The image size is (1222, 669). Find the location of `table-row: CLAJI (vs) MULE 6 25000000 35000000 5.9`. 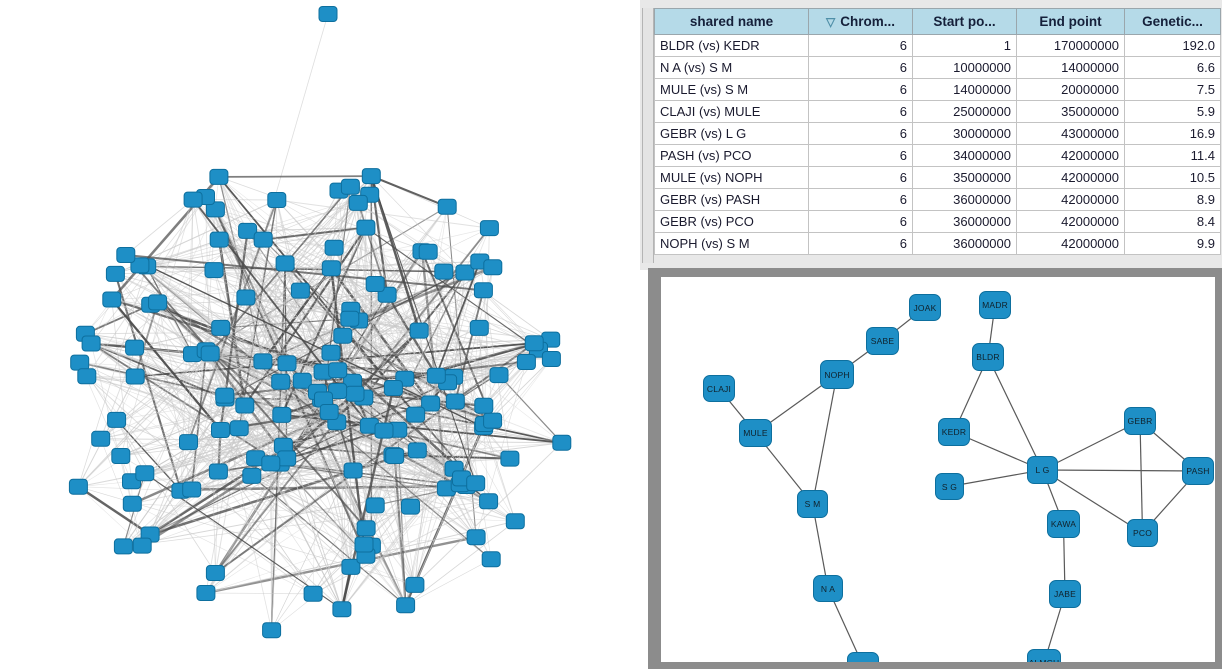

table-row: CLAJI (vs) MULE 6 25000000 35000000 5.9 is located at coordinates (937, 111).